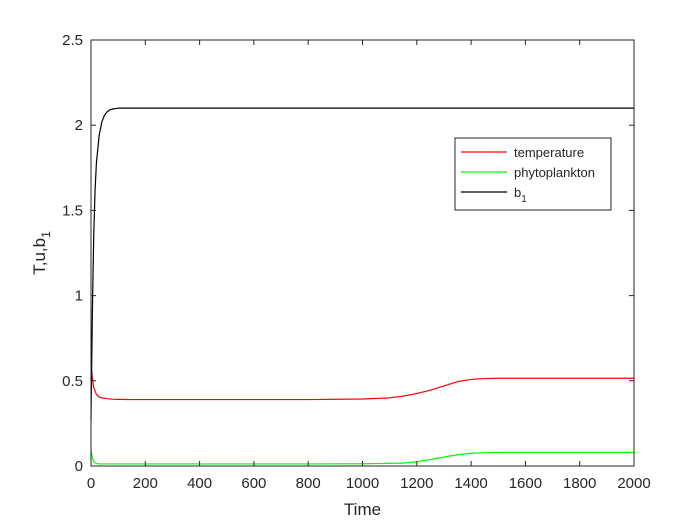 This screenshot has width=700, height=525. I want to click on legend-label-3: b1, so click(520, 195).